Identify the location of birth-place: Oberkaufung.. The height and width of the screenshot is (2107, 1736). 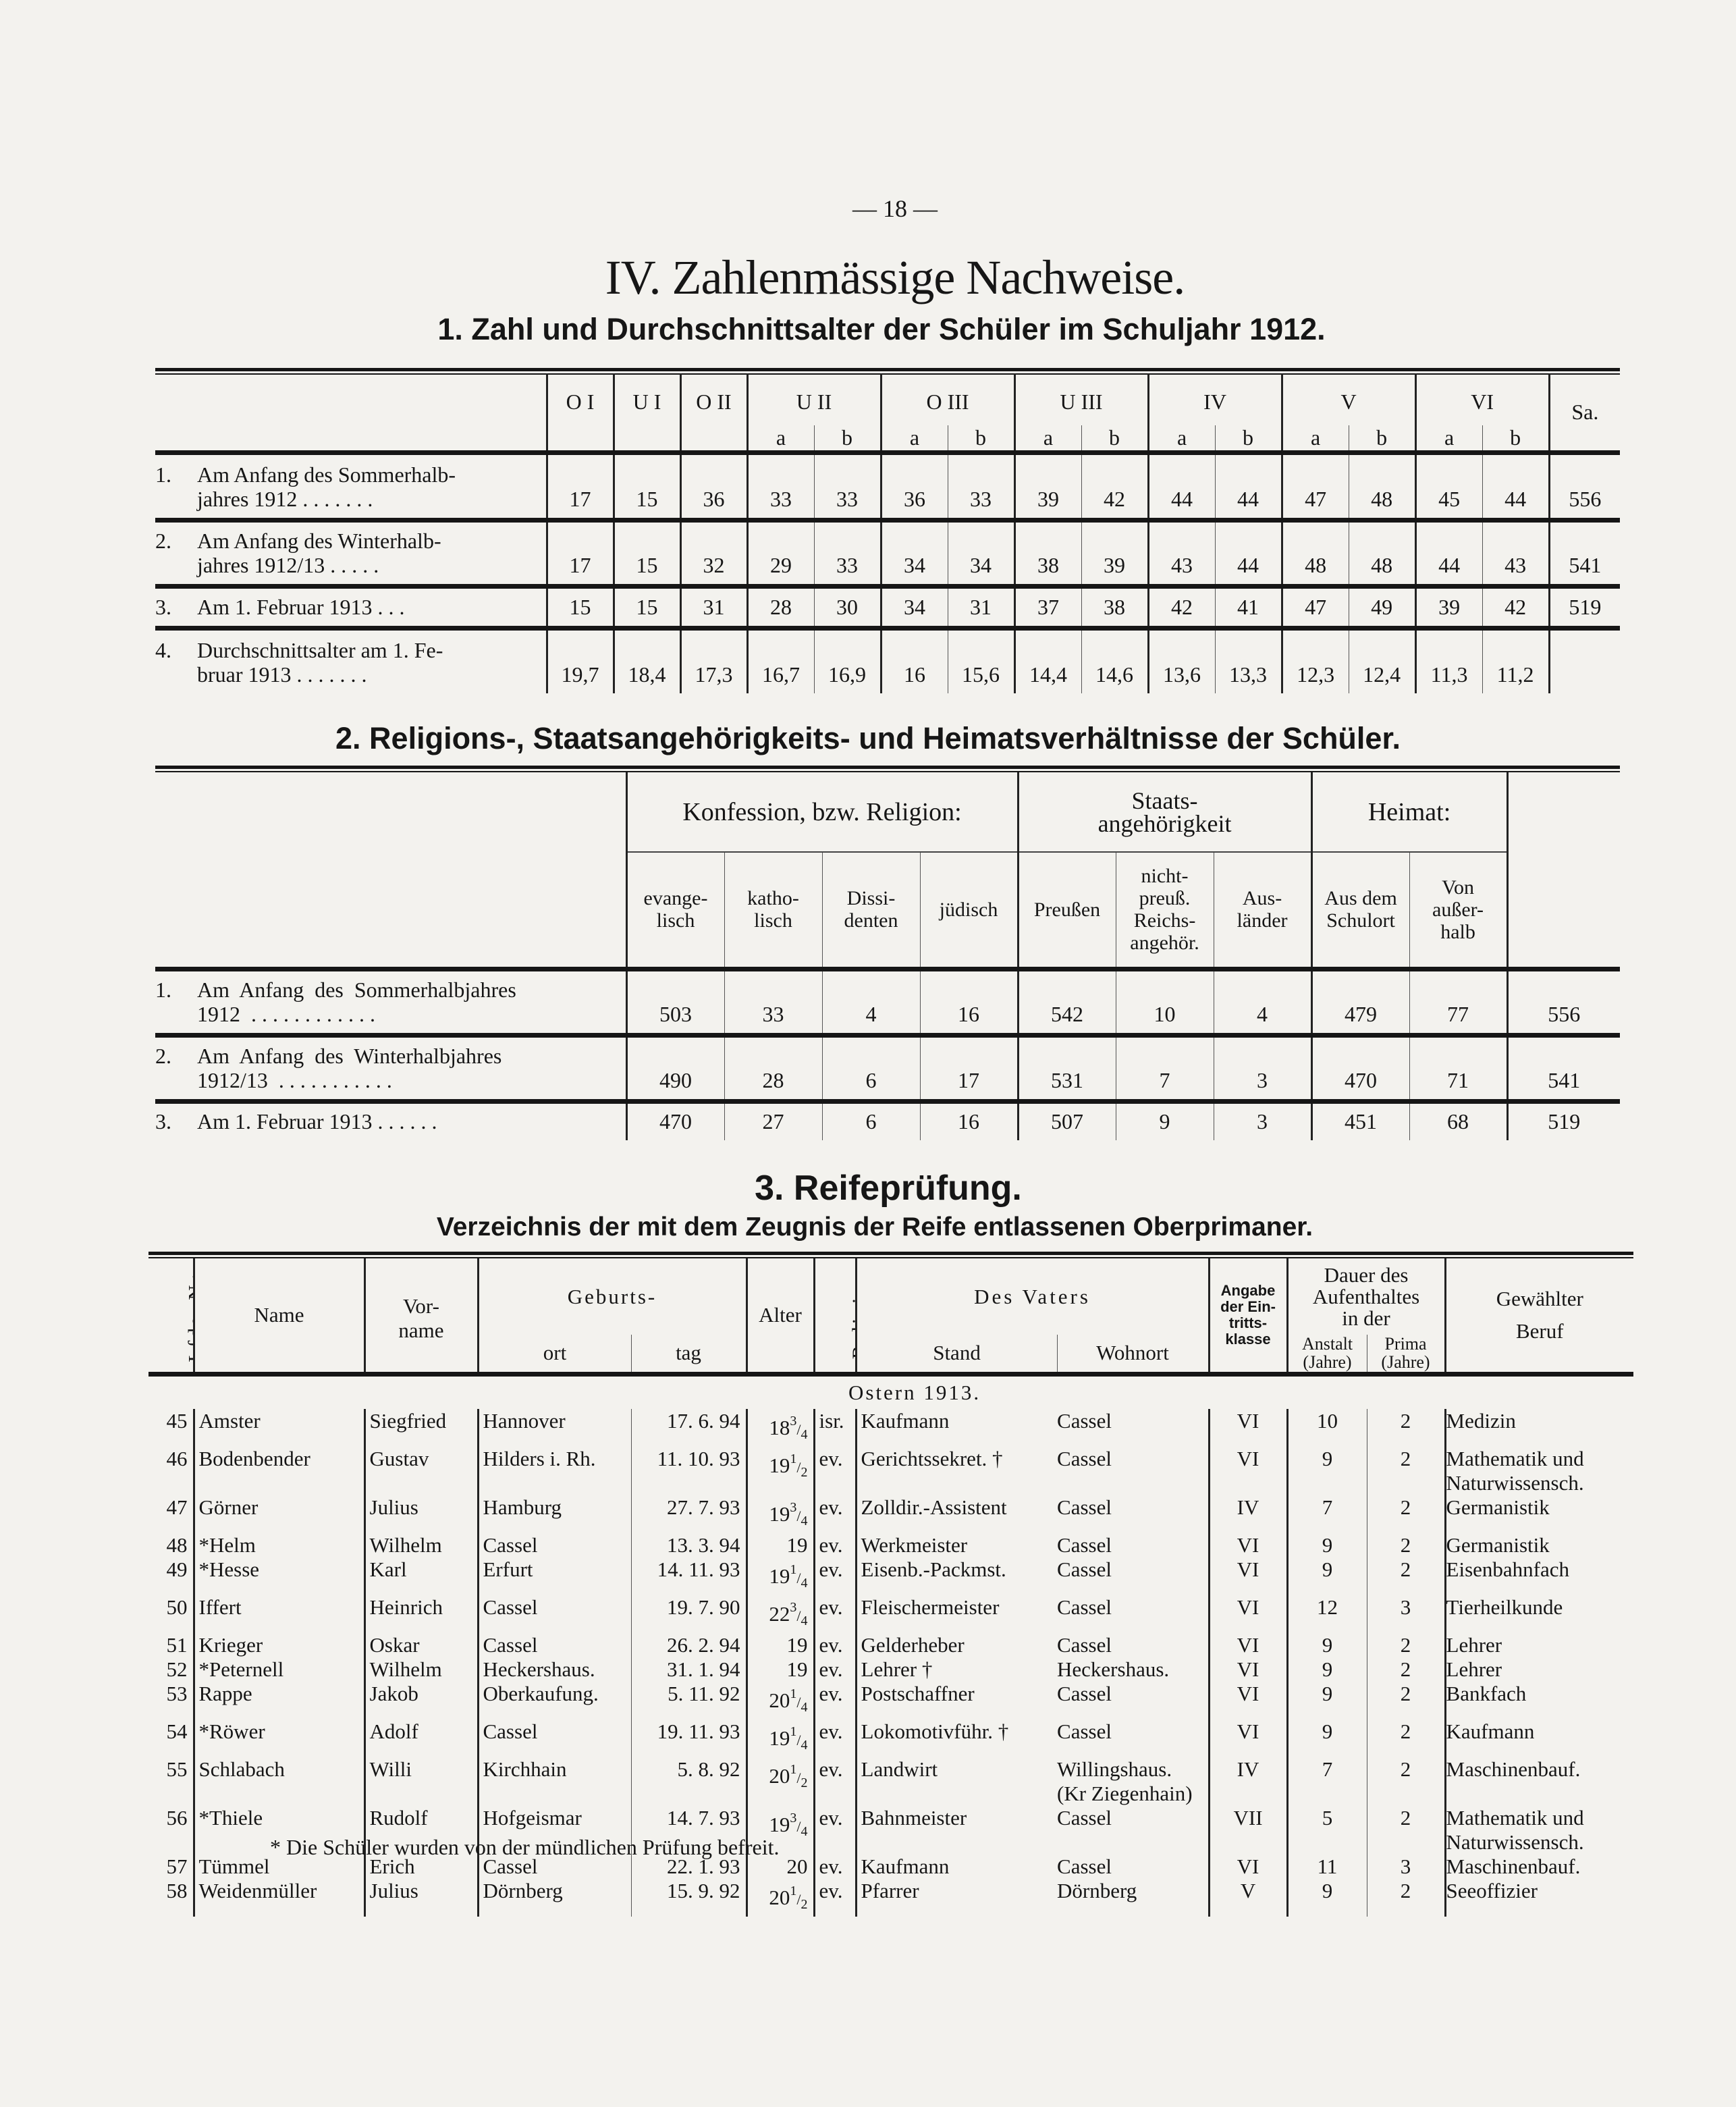
(555, 1701).